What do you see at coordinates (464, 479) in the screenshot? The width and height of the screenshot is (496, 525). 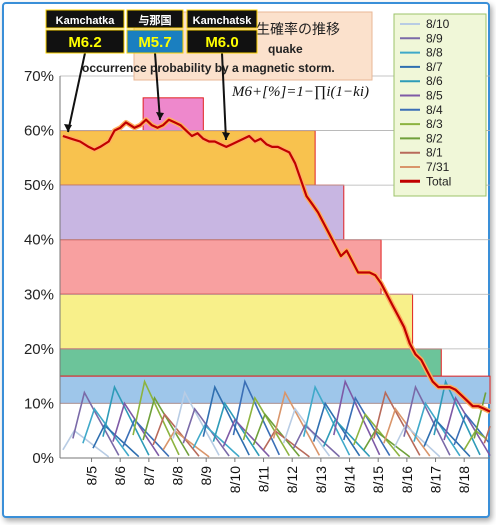 I see `x-tick-label: 8/18` at bounding box center [464, 479].